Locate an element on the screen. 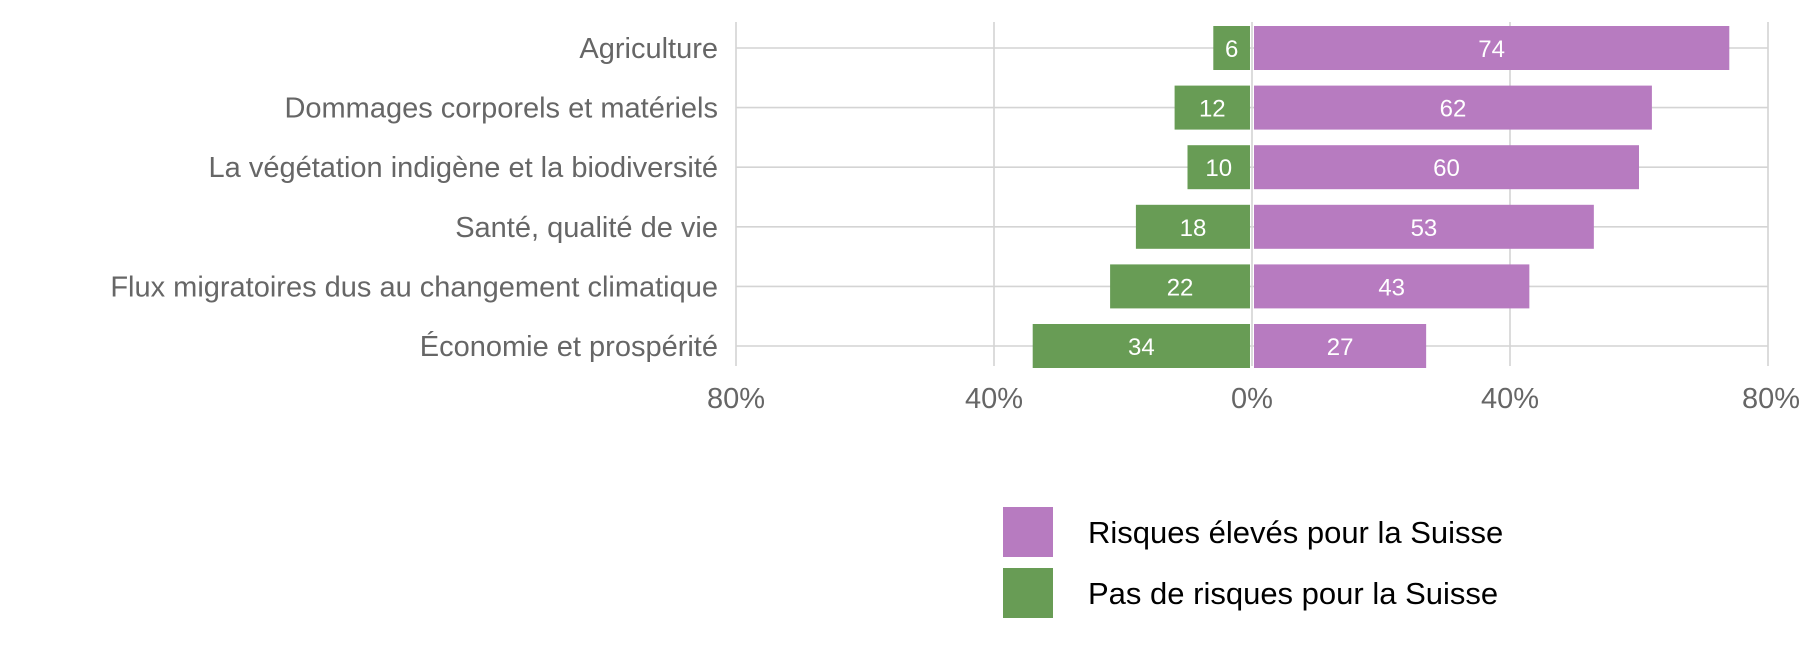 This screenshot has width=1800, height=671. bar-value-label: 53 is located at coordinates (1424, 228).